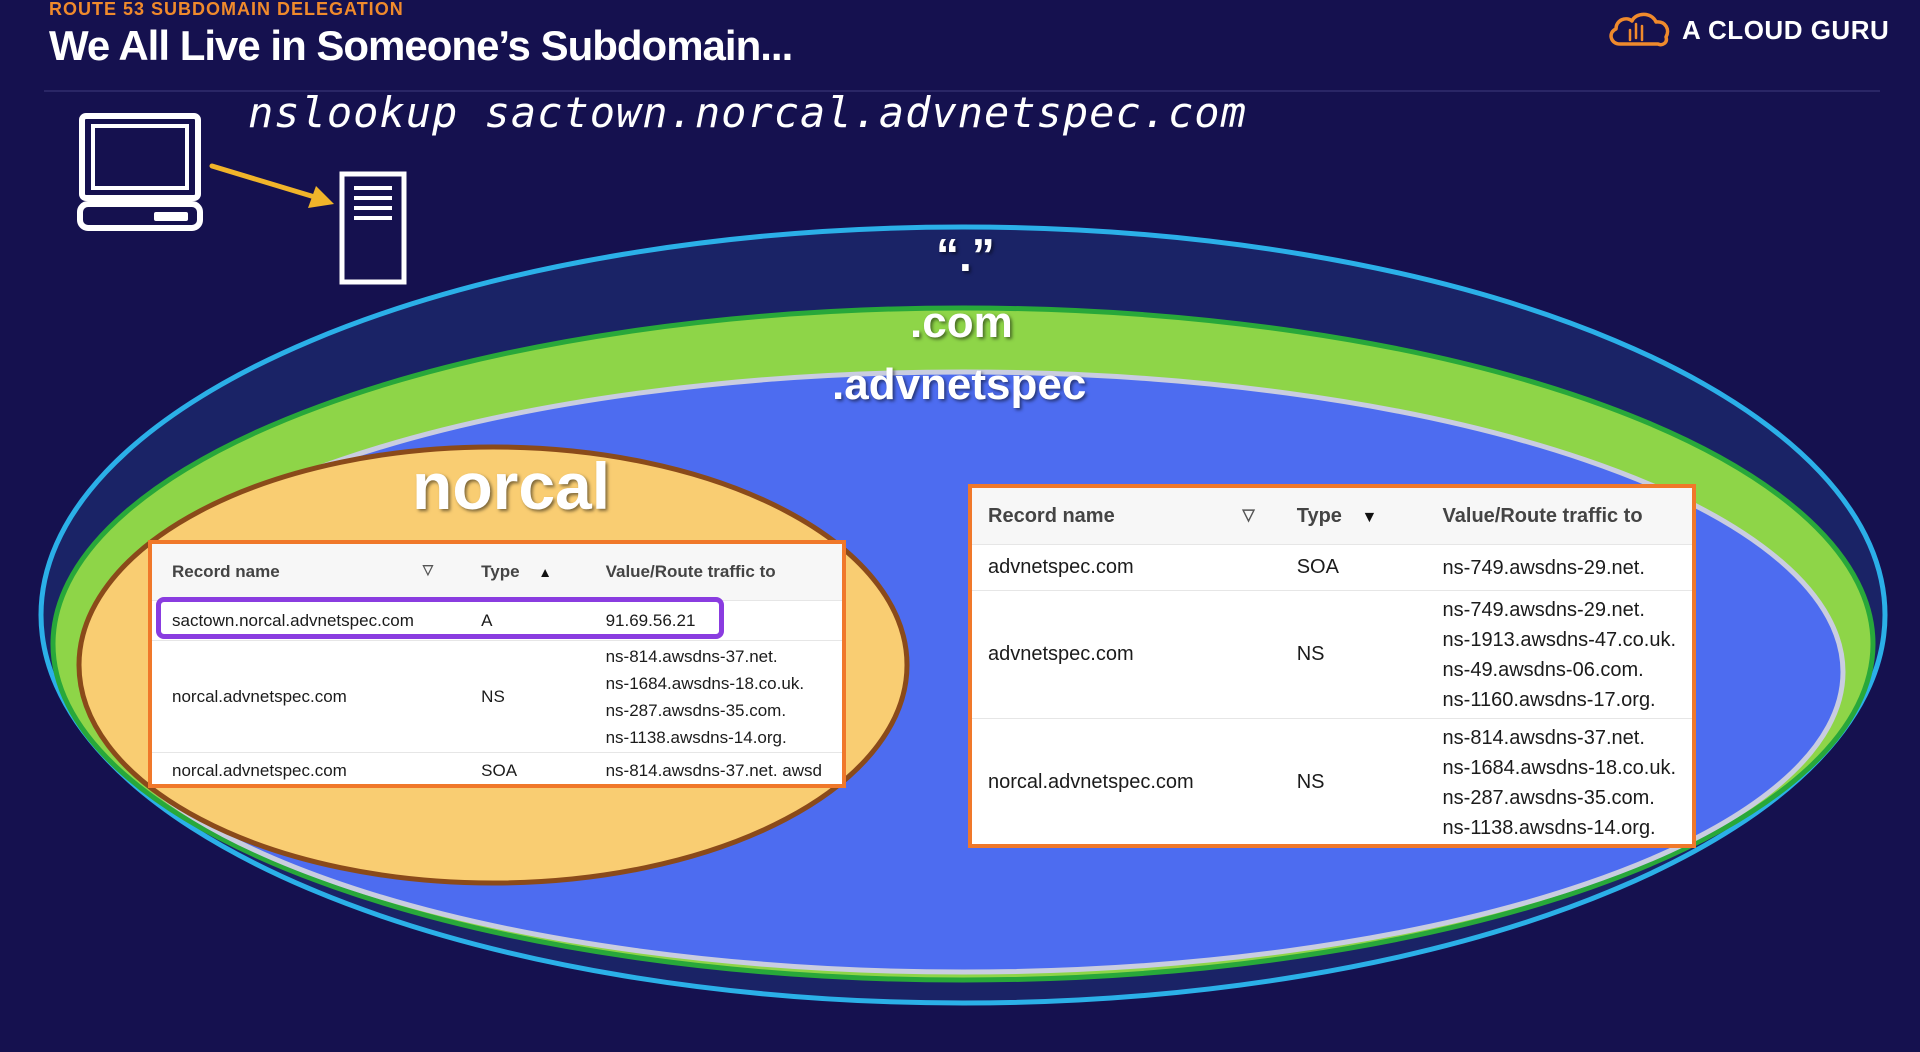 The height and width of the screenshot is (1052, 1920). What do you see at coordinates (1559, 567) in the screenshot?
I see `record-value-cell: ns-749.awsdns-29.net.` at bounding box center [1559, 567].